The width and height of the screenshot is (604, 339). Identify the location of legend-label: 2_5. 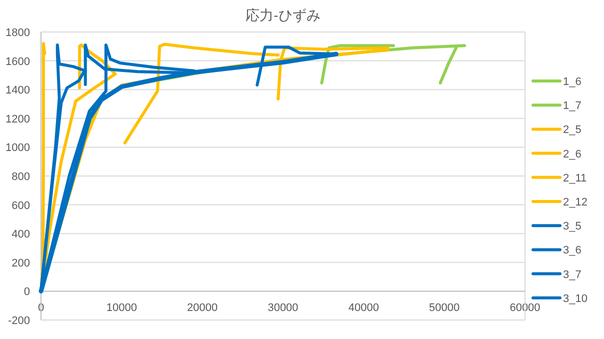
(572, 130).